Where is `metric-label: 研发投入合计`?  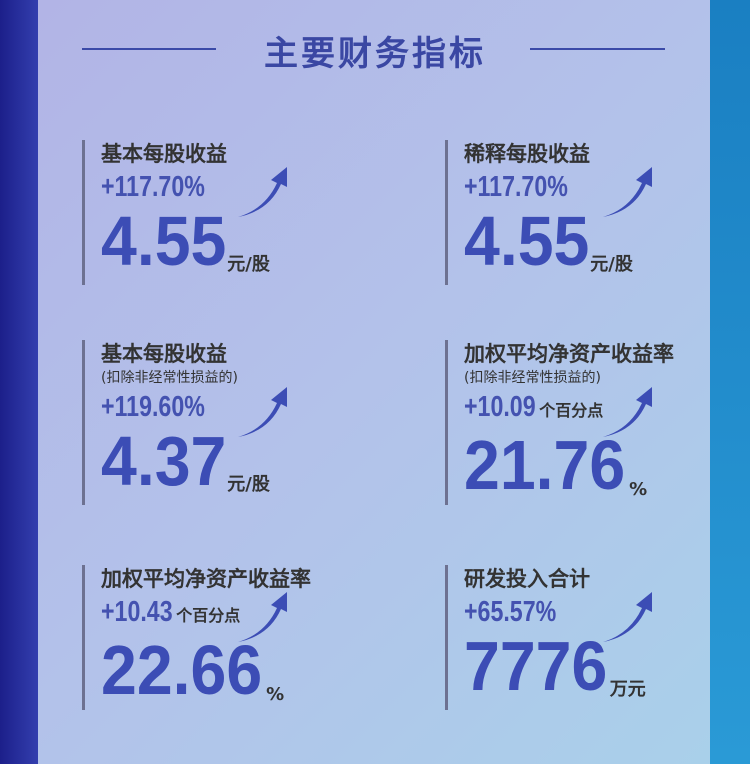 metric-label: 研发投入合计 is located at coordinates (527, 579).